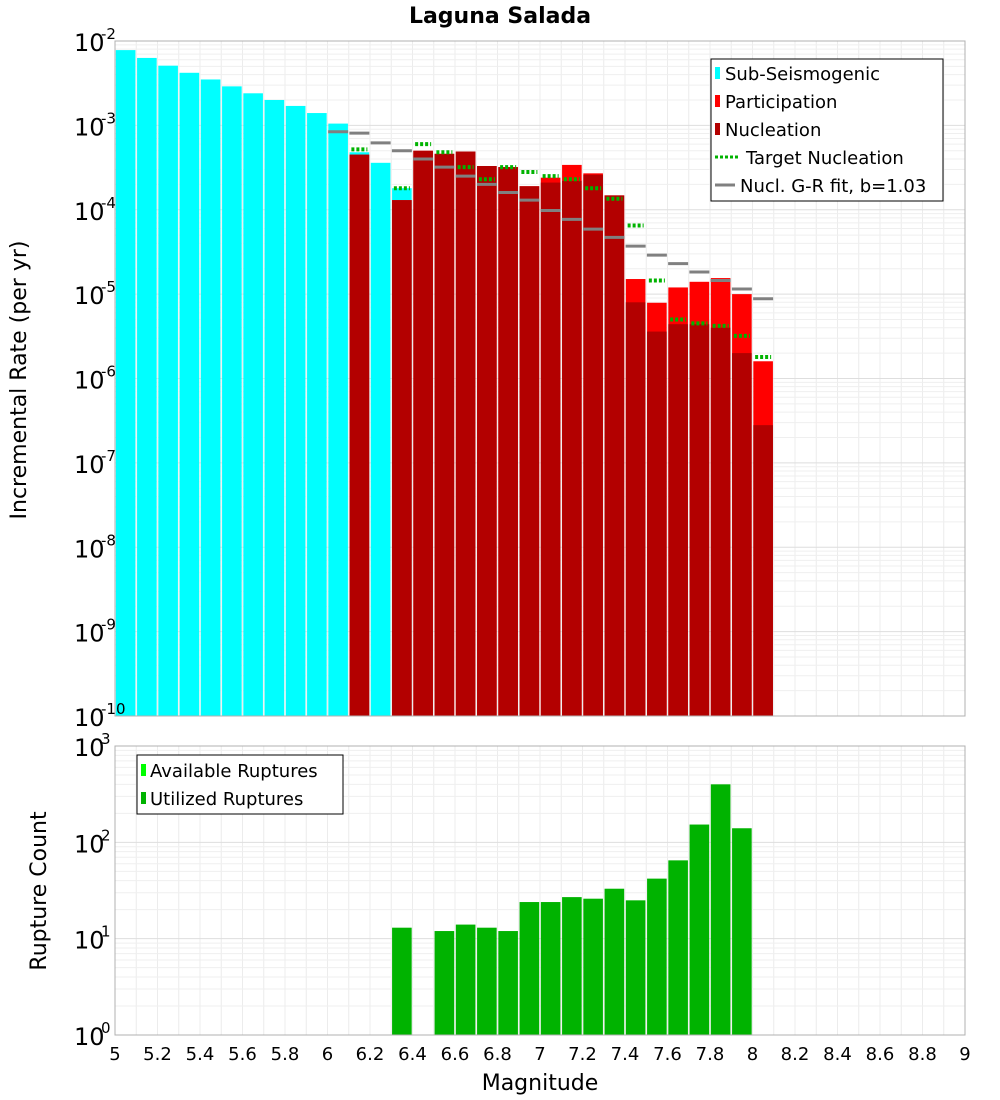 The image size is (1000, 1100). I want to click on y-tick-exponent: -8, so click(108, 540).